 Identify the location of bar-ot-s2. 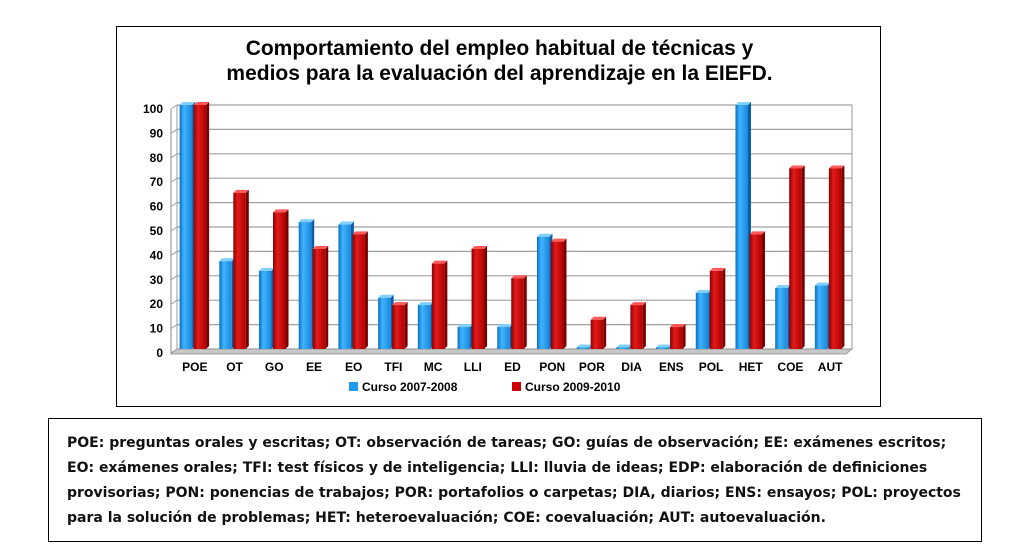
(239, 270).